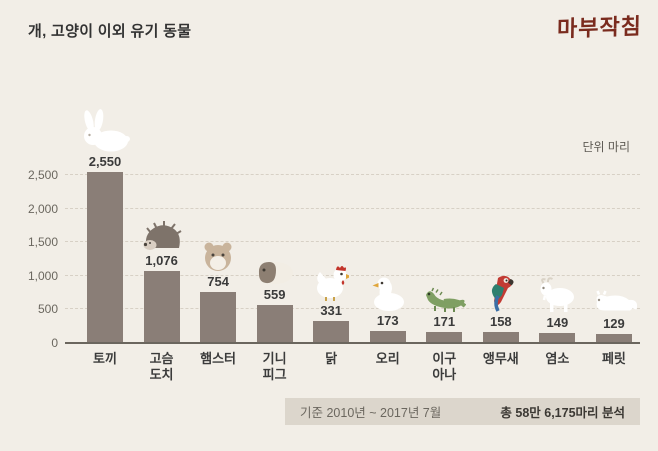  What do you see at coordinates (218, 358) in the screenshot?
I see `bar-category-label: 햄스터` at bounding box center [218, 358].